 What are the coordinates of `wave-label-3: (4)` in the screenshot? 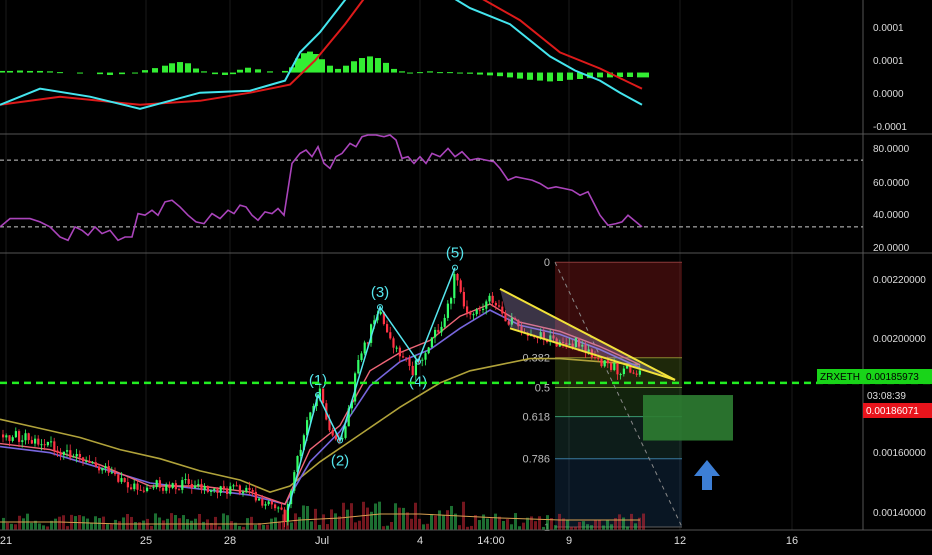 It's located at (418, 382).